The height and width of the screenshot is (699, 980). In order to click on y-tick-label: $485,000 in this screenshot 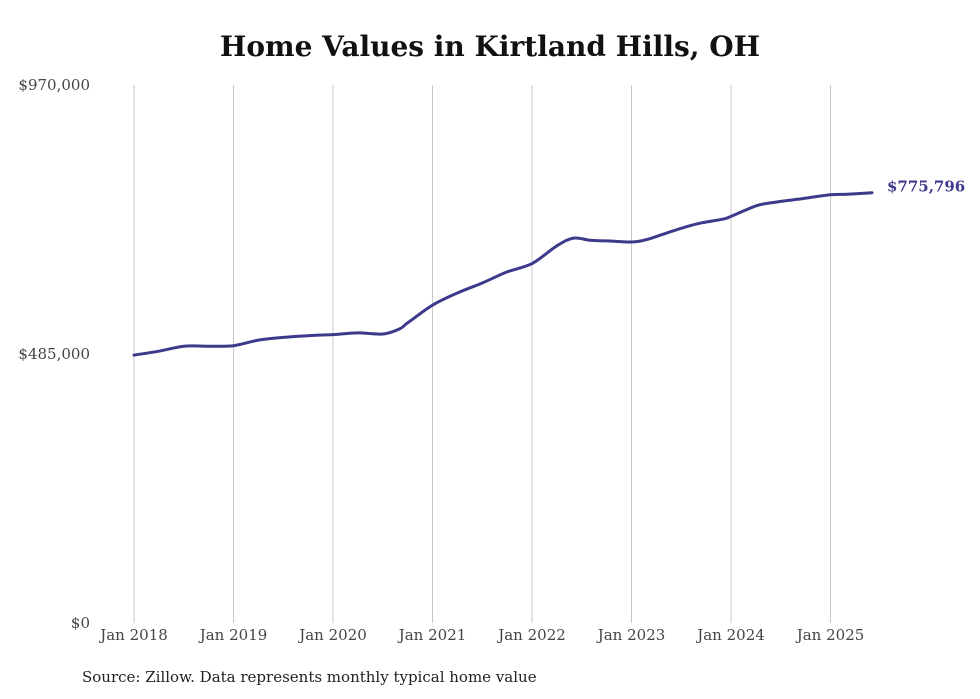, I will do `click(54, 354)`.